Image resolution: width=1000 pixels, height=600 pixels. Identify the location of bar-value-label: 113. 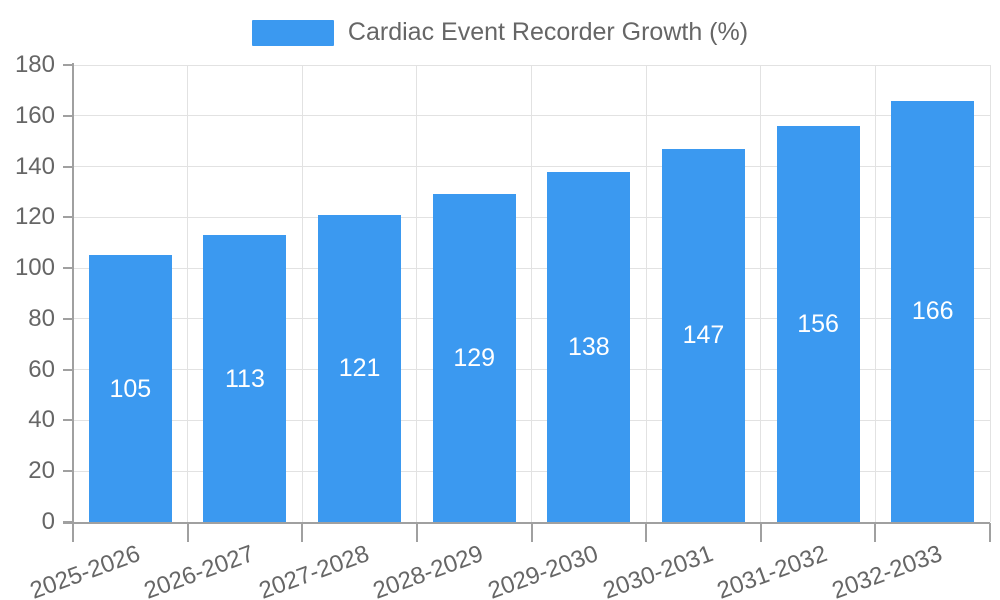
(245, 378).